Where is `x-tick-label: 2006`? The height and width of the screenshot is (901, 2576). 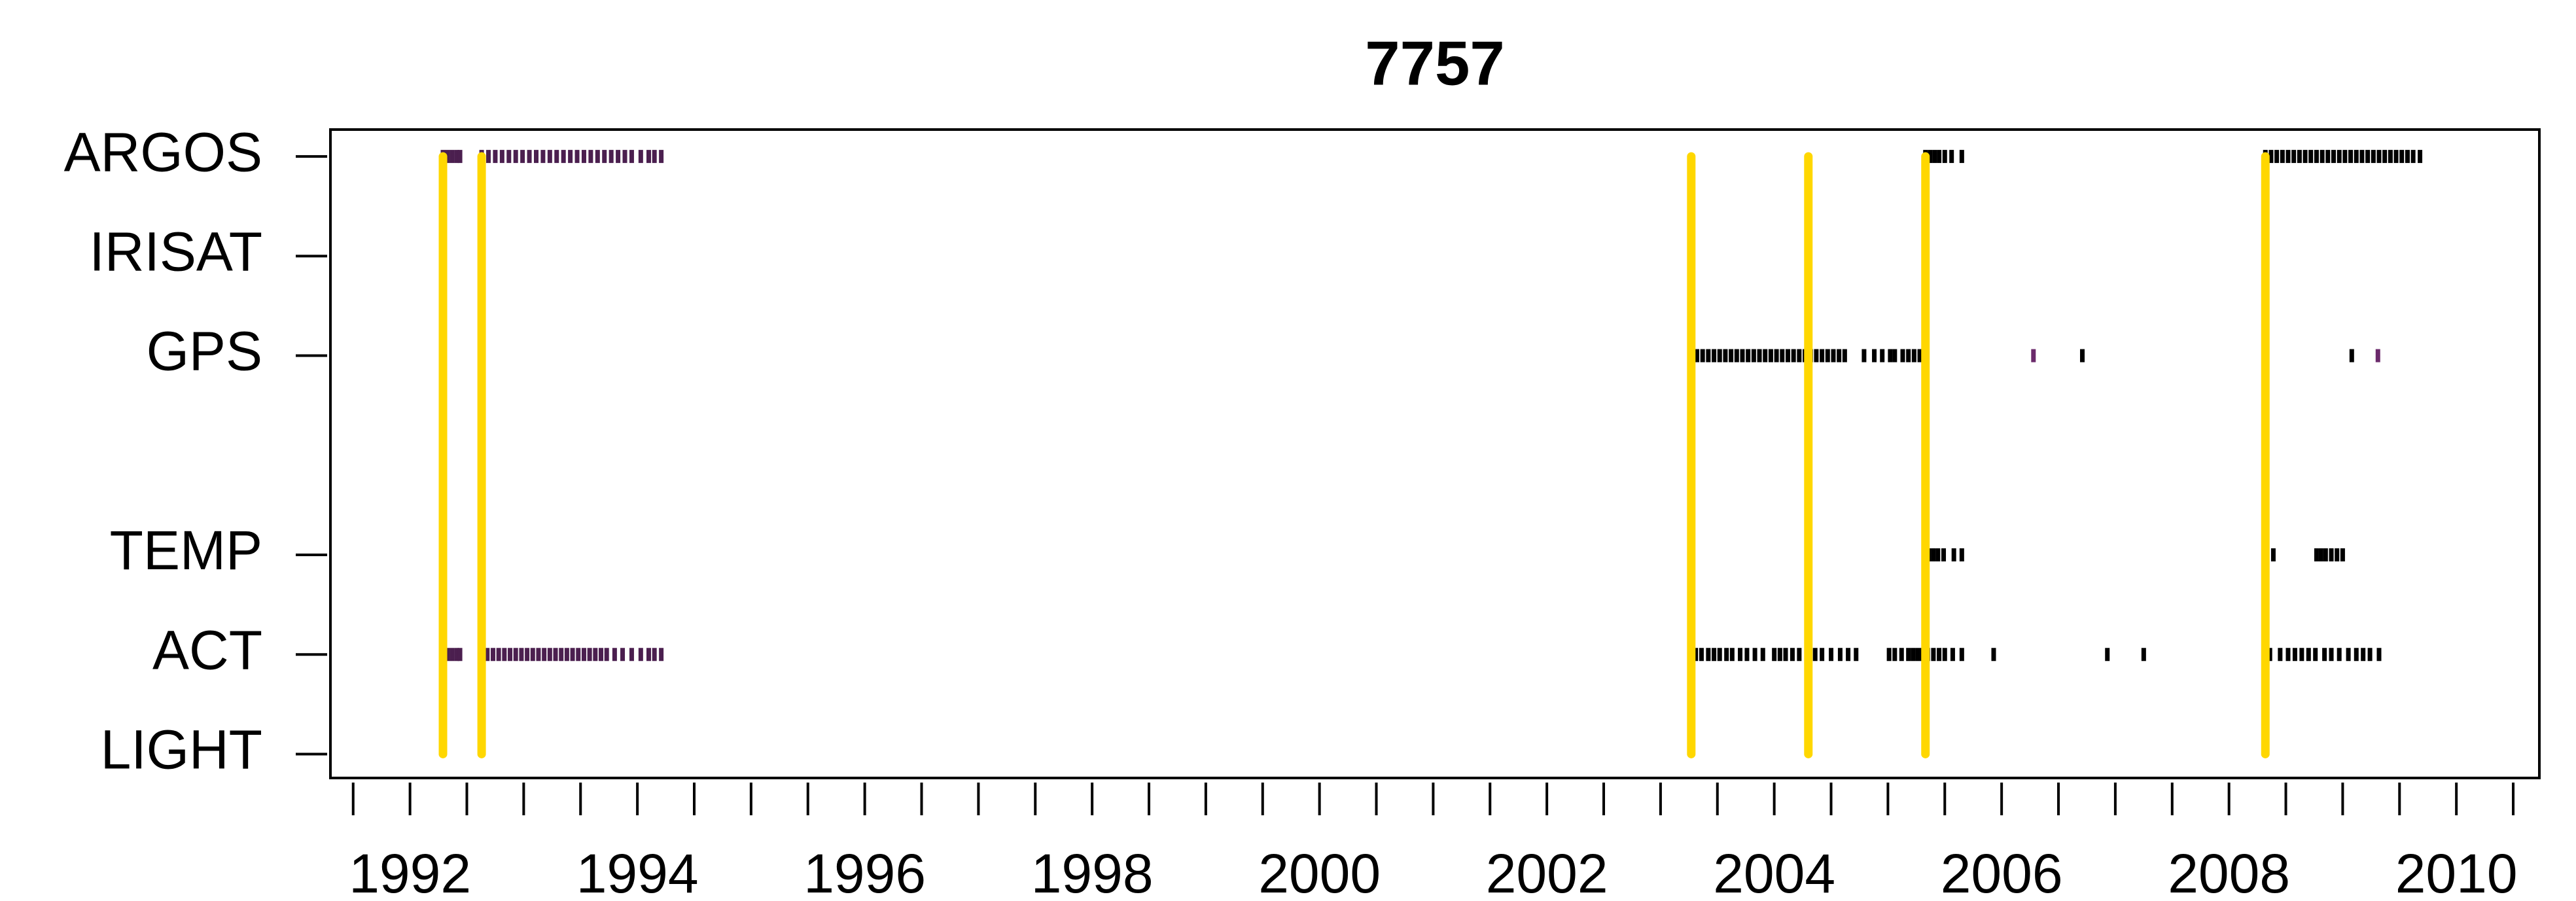
x-tick-label: 2006 is located at coordinates (2002, 872).